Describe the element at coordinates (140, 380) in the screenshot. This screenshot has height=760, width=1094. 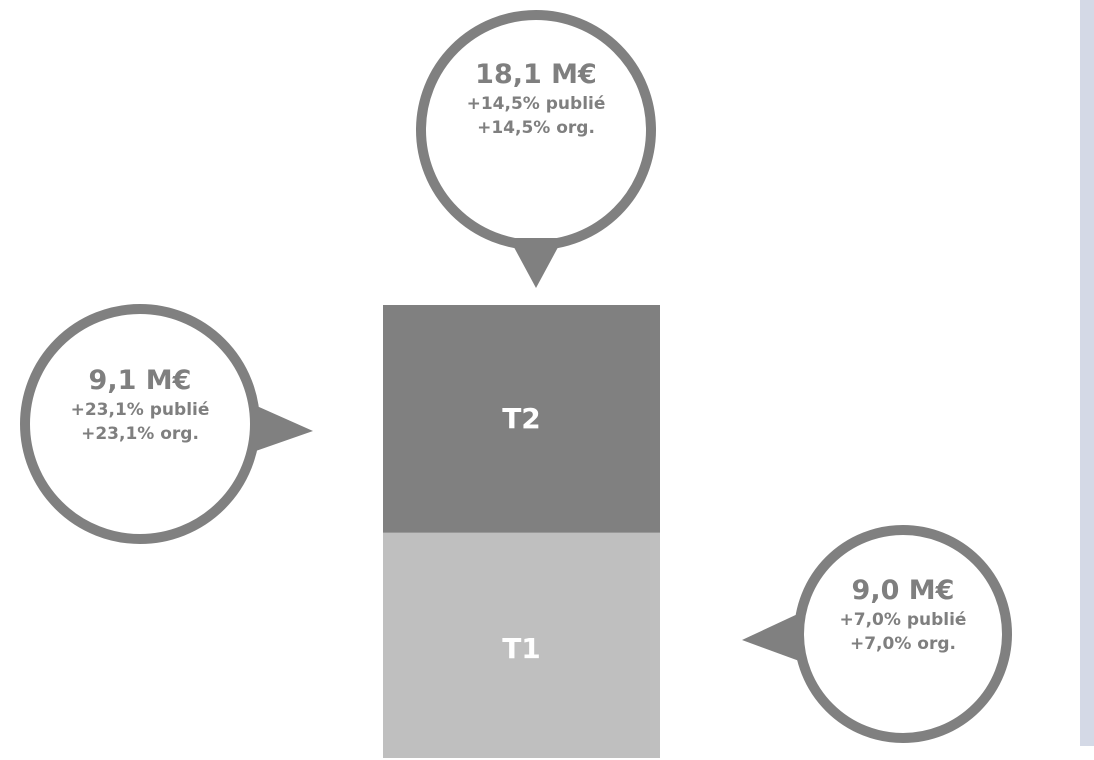
I see `bubble-t2-value: 9,1 M€` at that location.